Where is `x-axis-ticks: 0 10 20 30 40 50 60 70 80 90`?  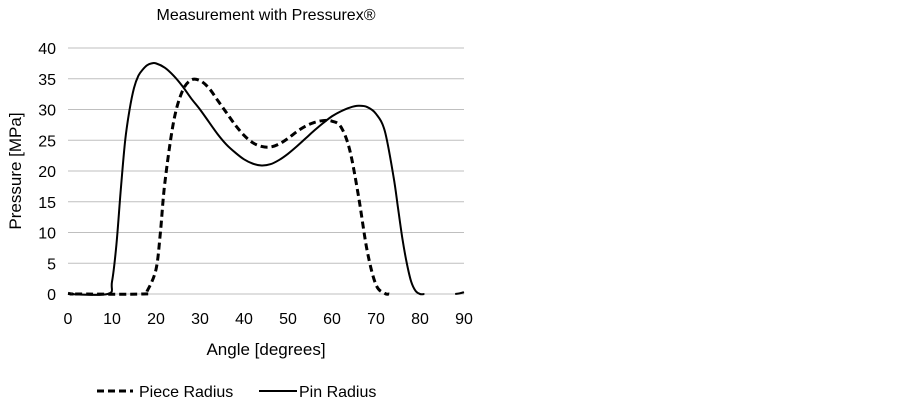
x-axis-ticks: 0 10 20 30 40 50 60 70 80 90 is located at coordinates (268, 319).